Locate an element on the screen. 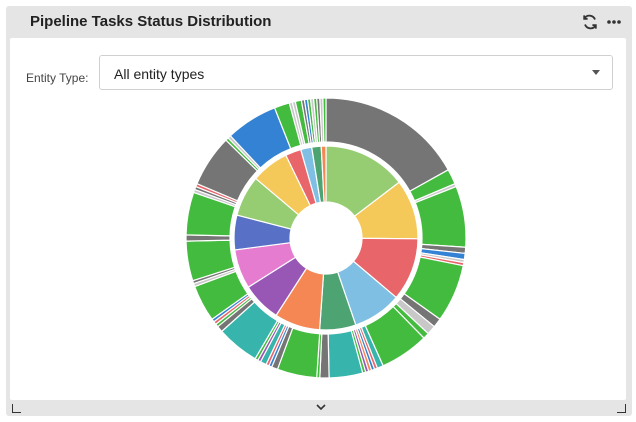 This screenshot has width=636, height=422. entity-type-select: All entity types is located at coordinates (356, 72).